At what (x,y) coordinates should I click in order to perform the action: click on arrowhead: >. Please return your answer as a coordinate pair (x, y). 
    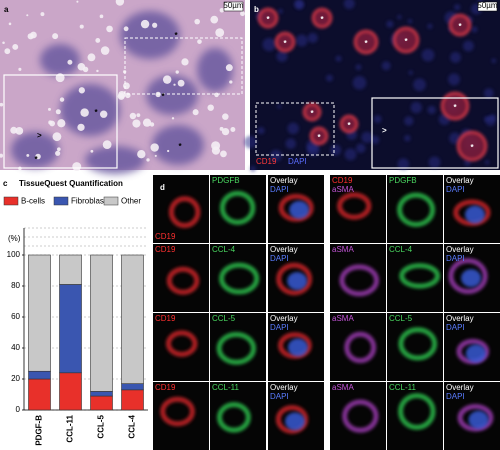
    Looking at the image, I should click on (384, 130).